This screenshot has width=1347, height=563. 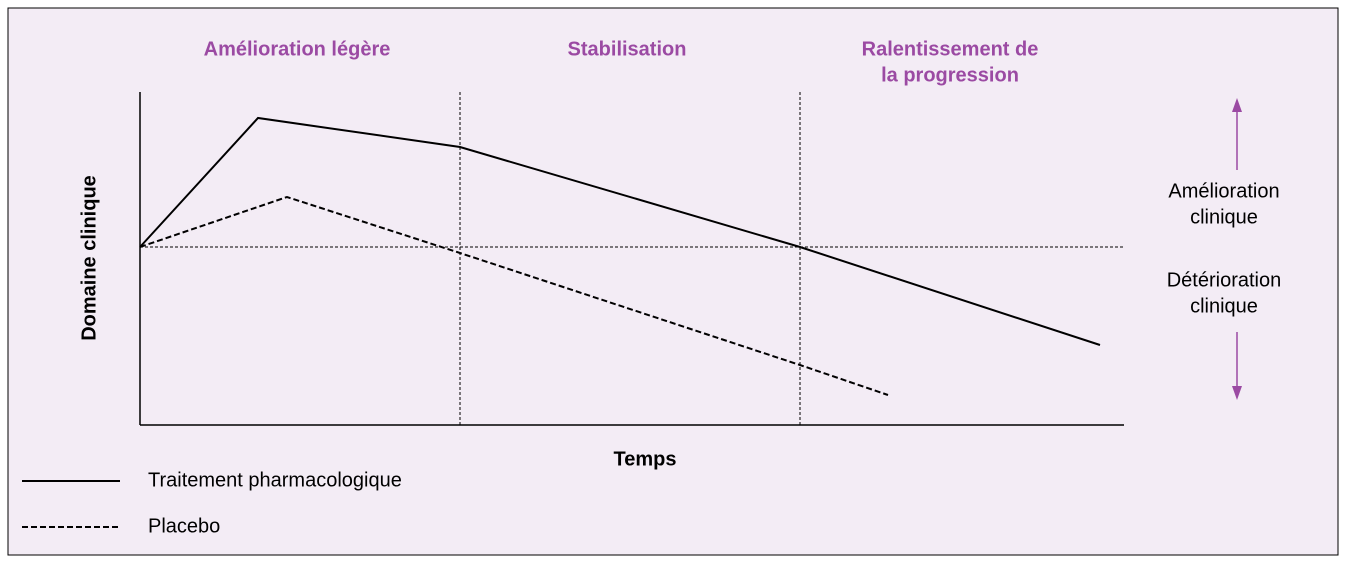 I want to click on phase-label: Ralentissement de, so click(x=950, y=49).